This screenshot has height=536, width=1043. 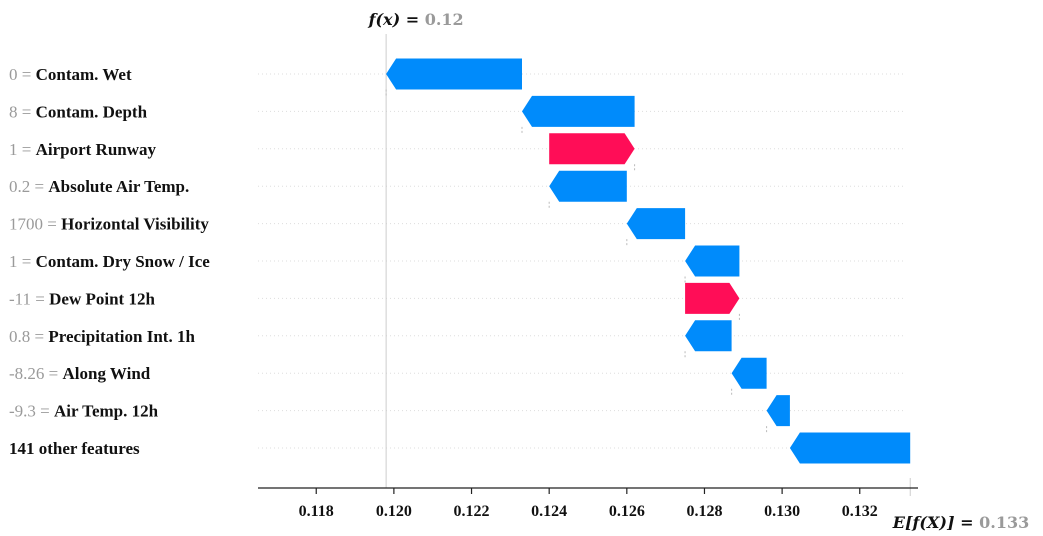 What do you see at coordinates (1004, 522) in the screenshot?
I see `ex-value: 0.133` at bounding box center [1004, 522].